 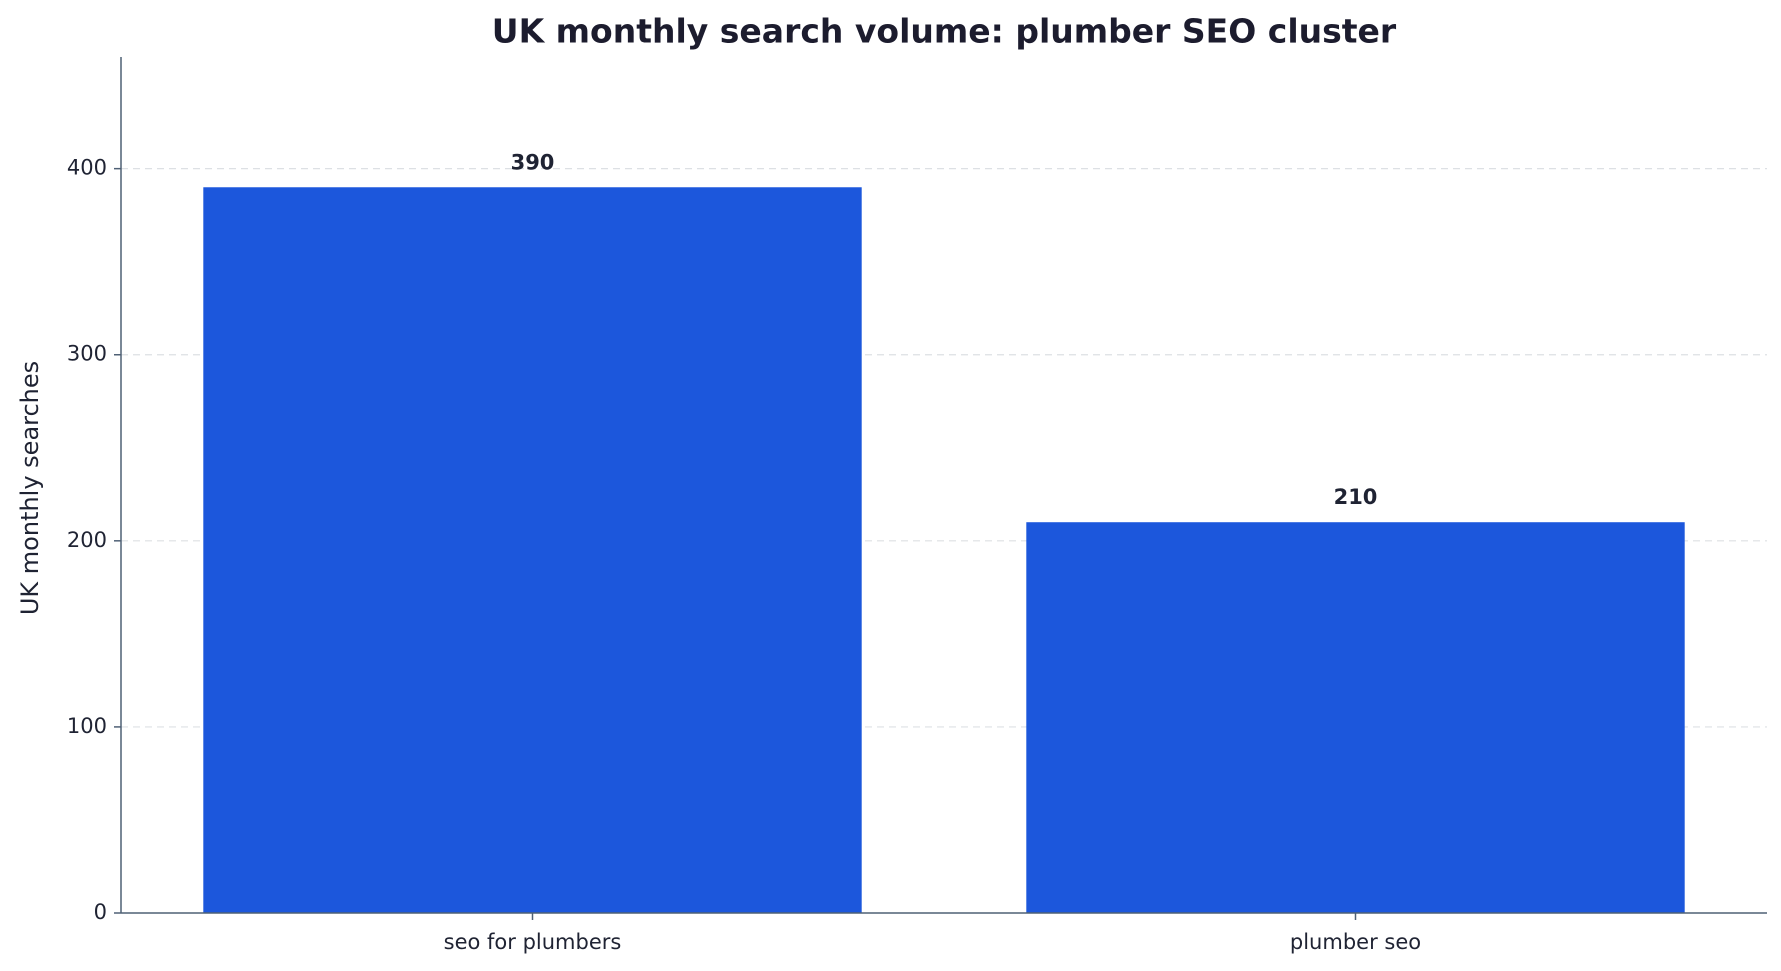 I want to click on x-tick-label: plumber seo, so click(x=1355, y=942).